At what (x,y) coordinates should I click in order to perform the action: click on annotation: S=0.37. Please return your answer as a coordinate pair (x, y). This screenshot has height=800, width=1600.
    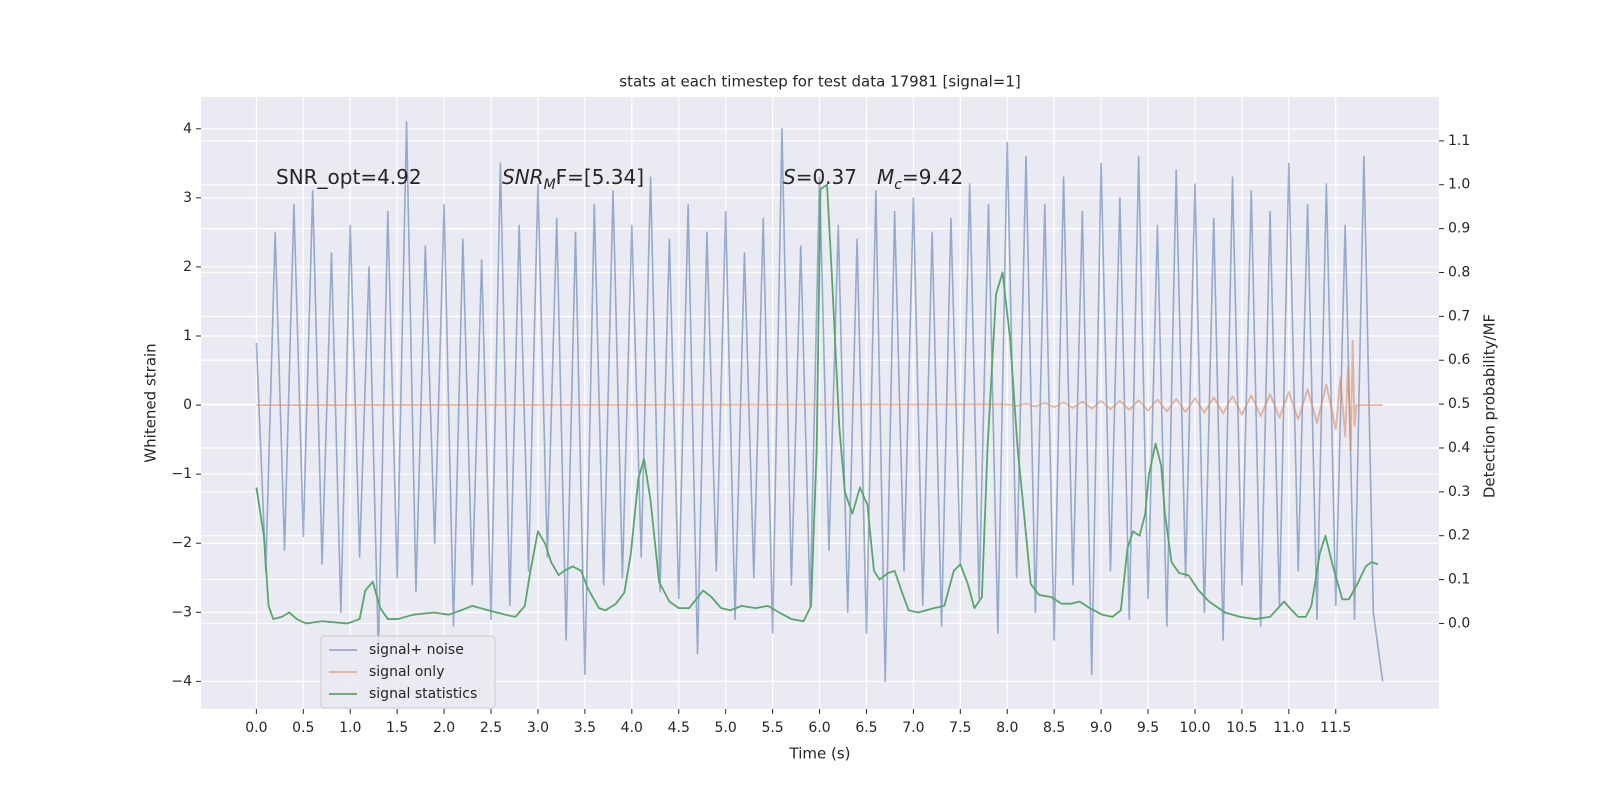
    Looking at the image, I should click on (820, 177).